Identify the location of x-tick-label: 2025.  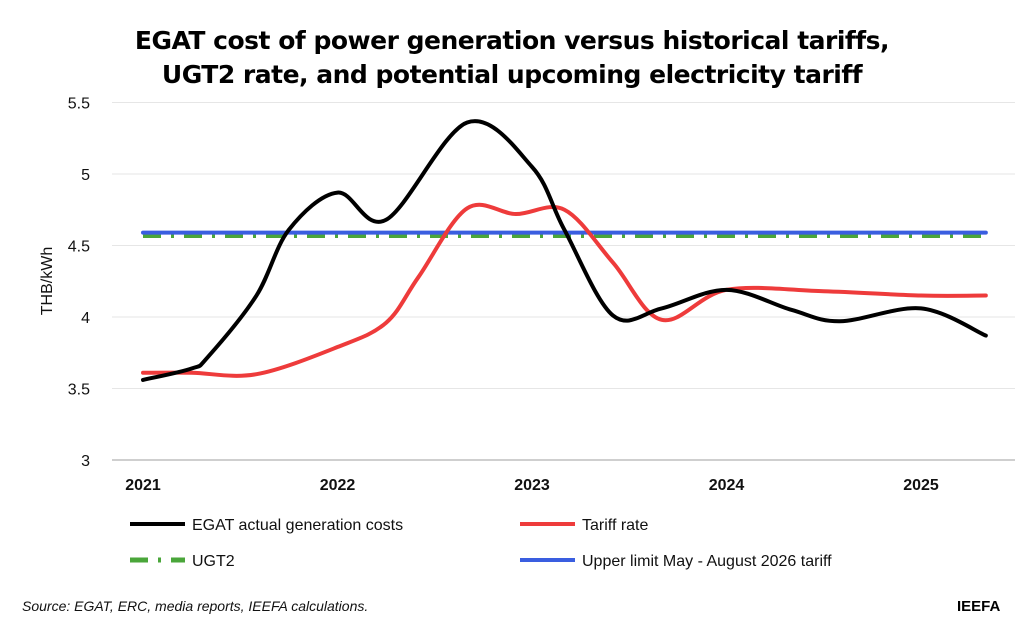
(921, 485).